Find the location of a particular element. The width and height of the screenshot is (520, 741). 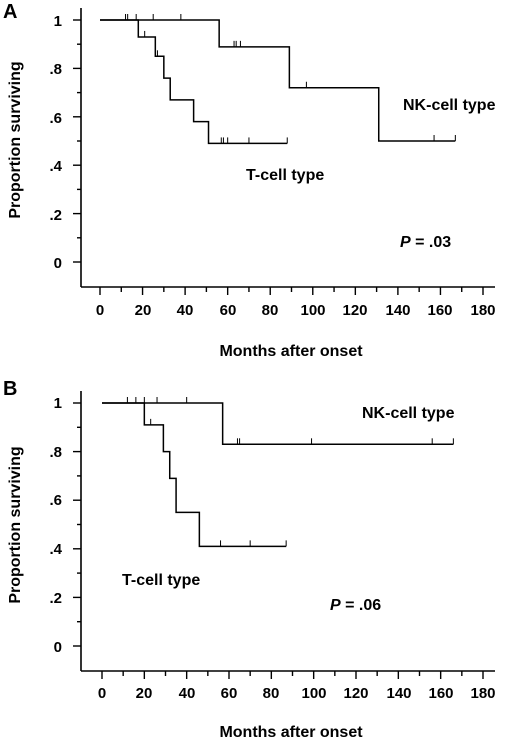

panel-a-t-label: T-cell type is located at coordinates (285, 175).